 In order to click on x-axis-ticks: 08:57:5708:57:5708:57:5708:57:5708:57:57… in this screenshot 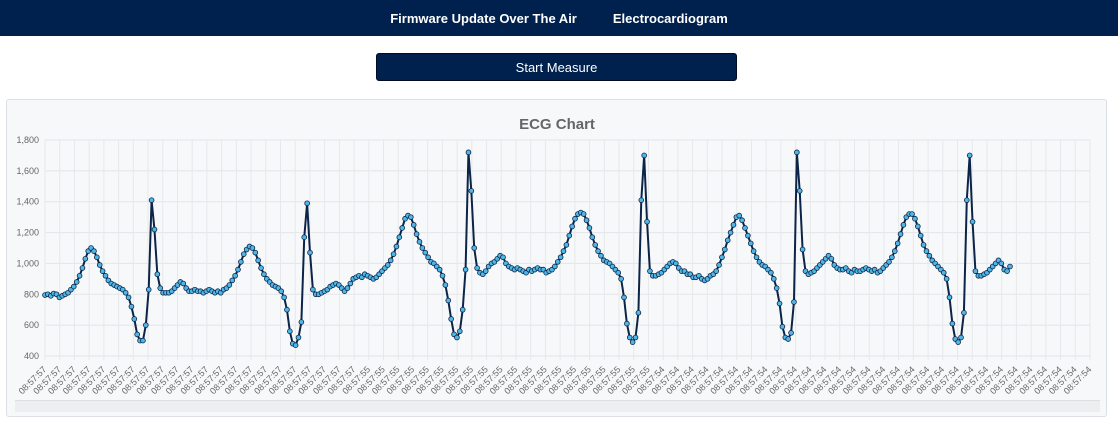, I will do `click(555, 380)`.